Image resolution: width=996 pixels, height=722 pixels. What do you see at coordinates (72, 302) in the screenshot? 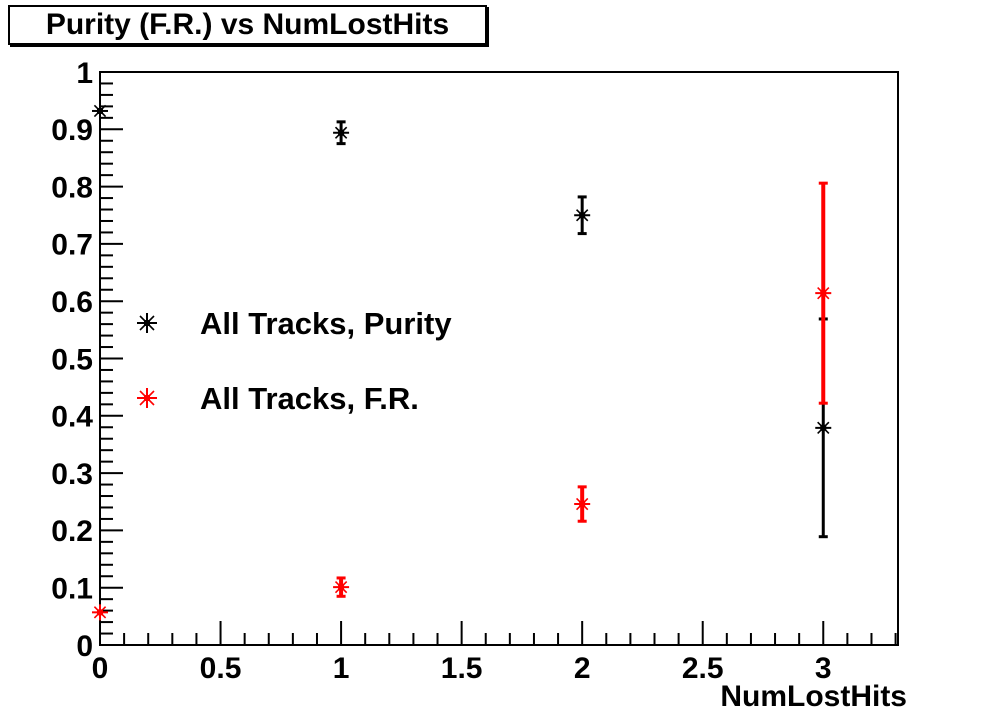
I see `y-tick-label: 0.6` at bounding box center [72, 302].